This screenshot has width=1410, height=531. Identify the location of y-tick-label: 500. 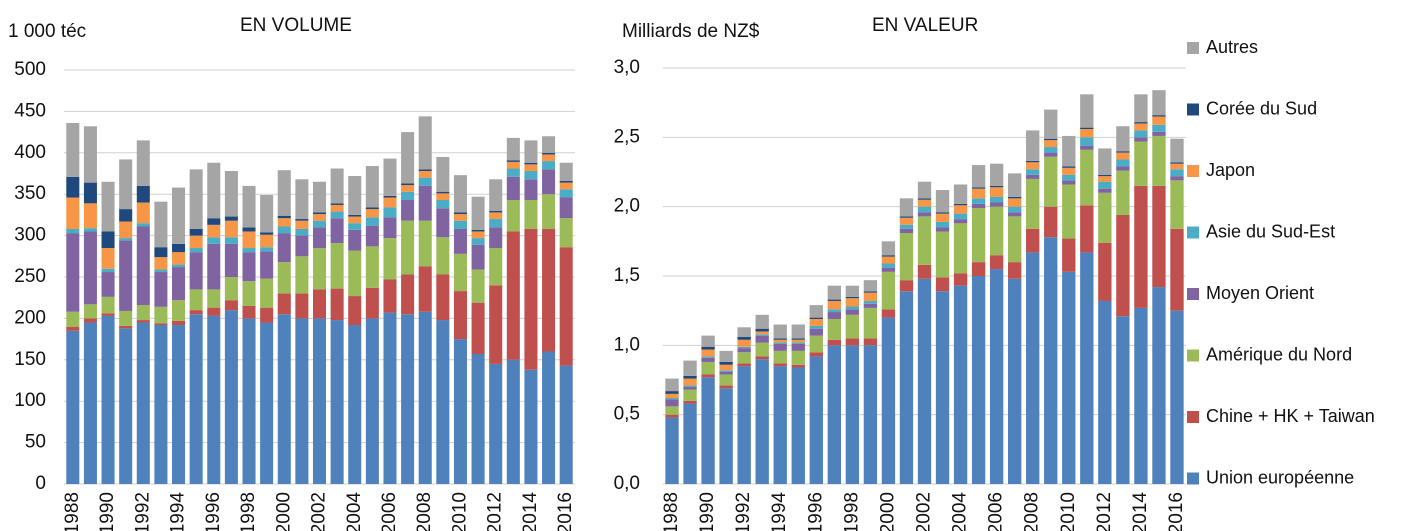
(30, 69).